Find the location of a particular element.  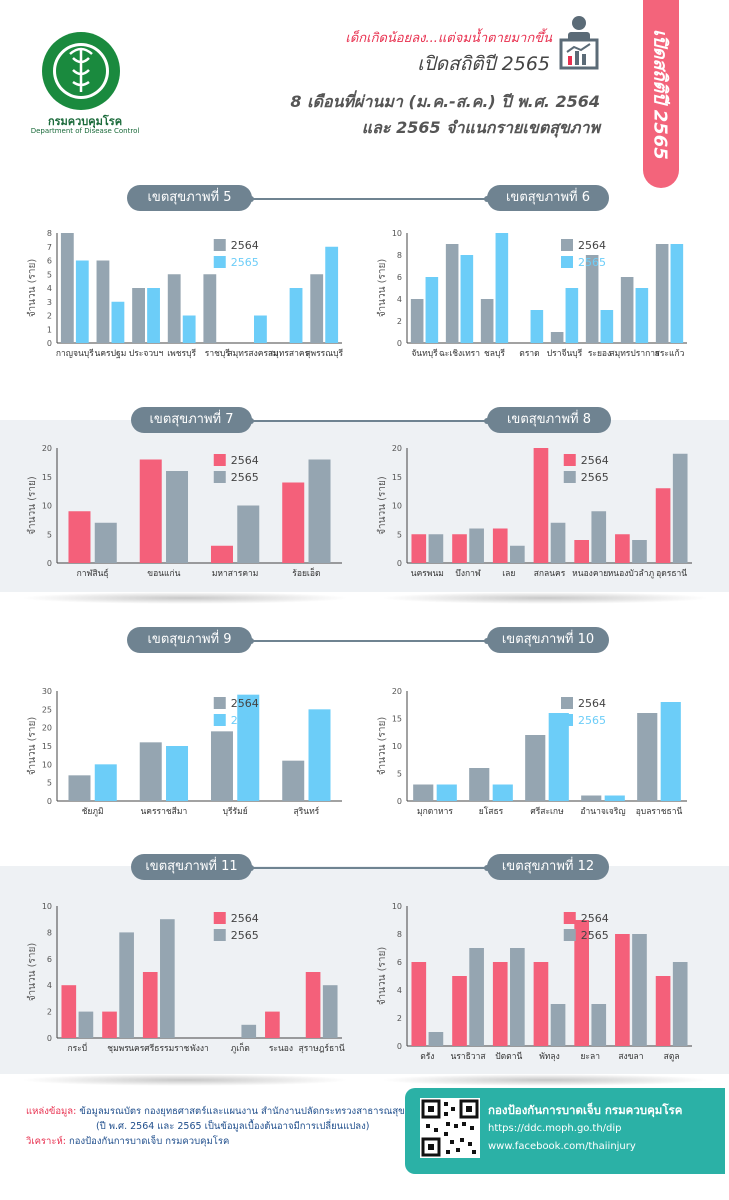

contact-facebook: www.facebook.com/thaiinjury is located at coordinates (562, 1146).